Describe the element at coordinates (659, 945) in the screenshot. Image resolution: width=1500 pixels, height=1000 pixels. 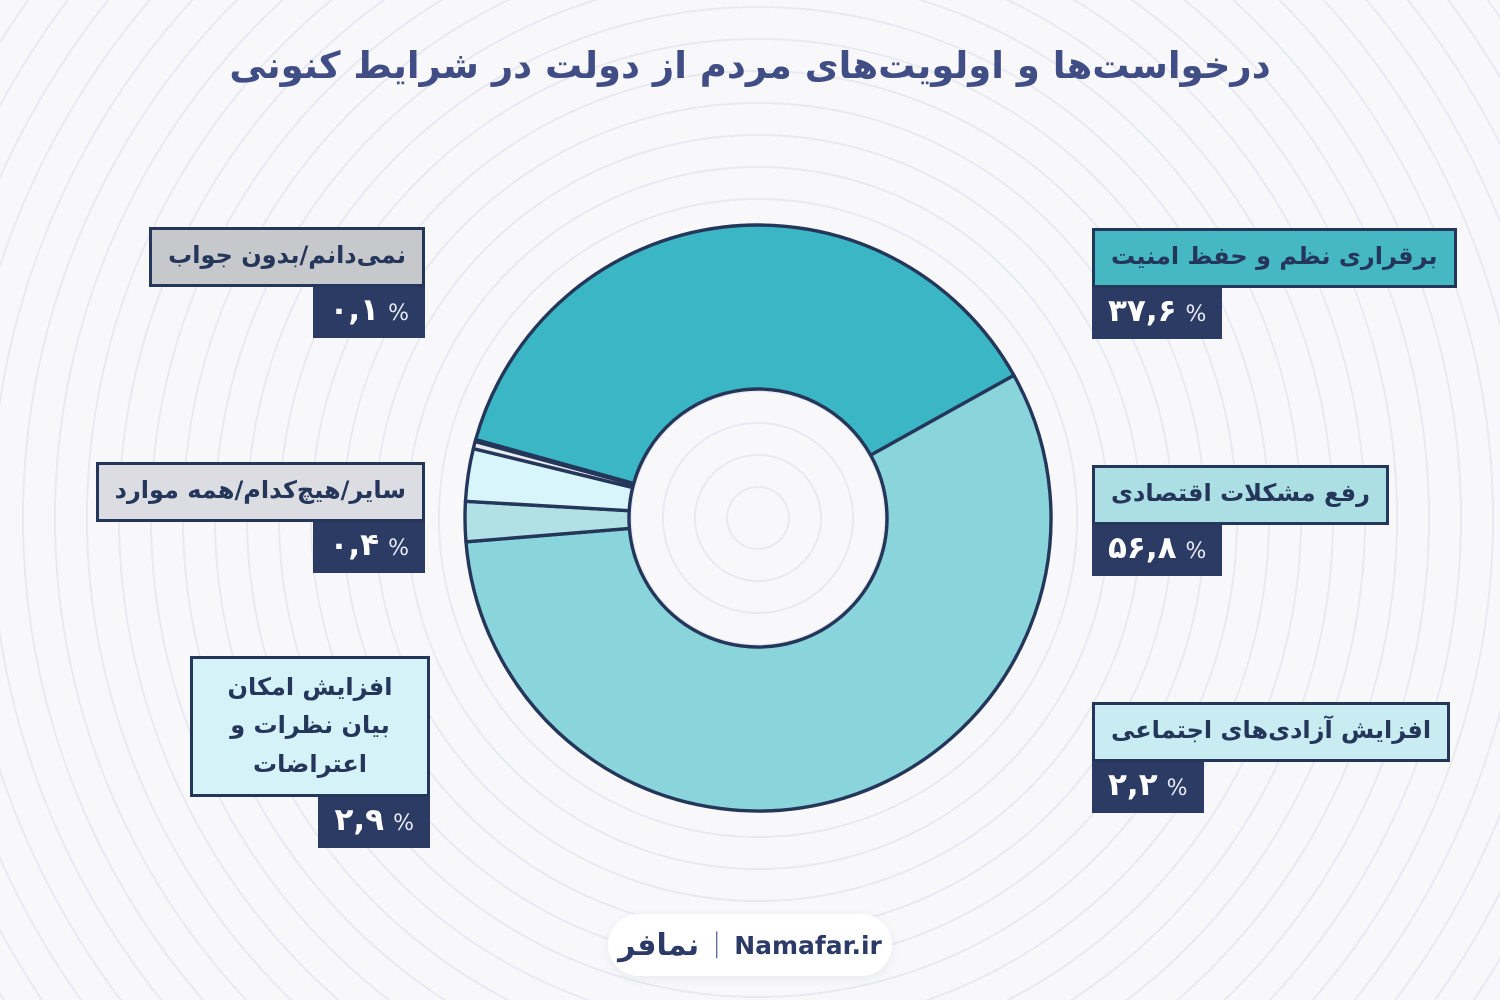
I see `brand-logo: نمافر` at that location.